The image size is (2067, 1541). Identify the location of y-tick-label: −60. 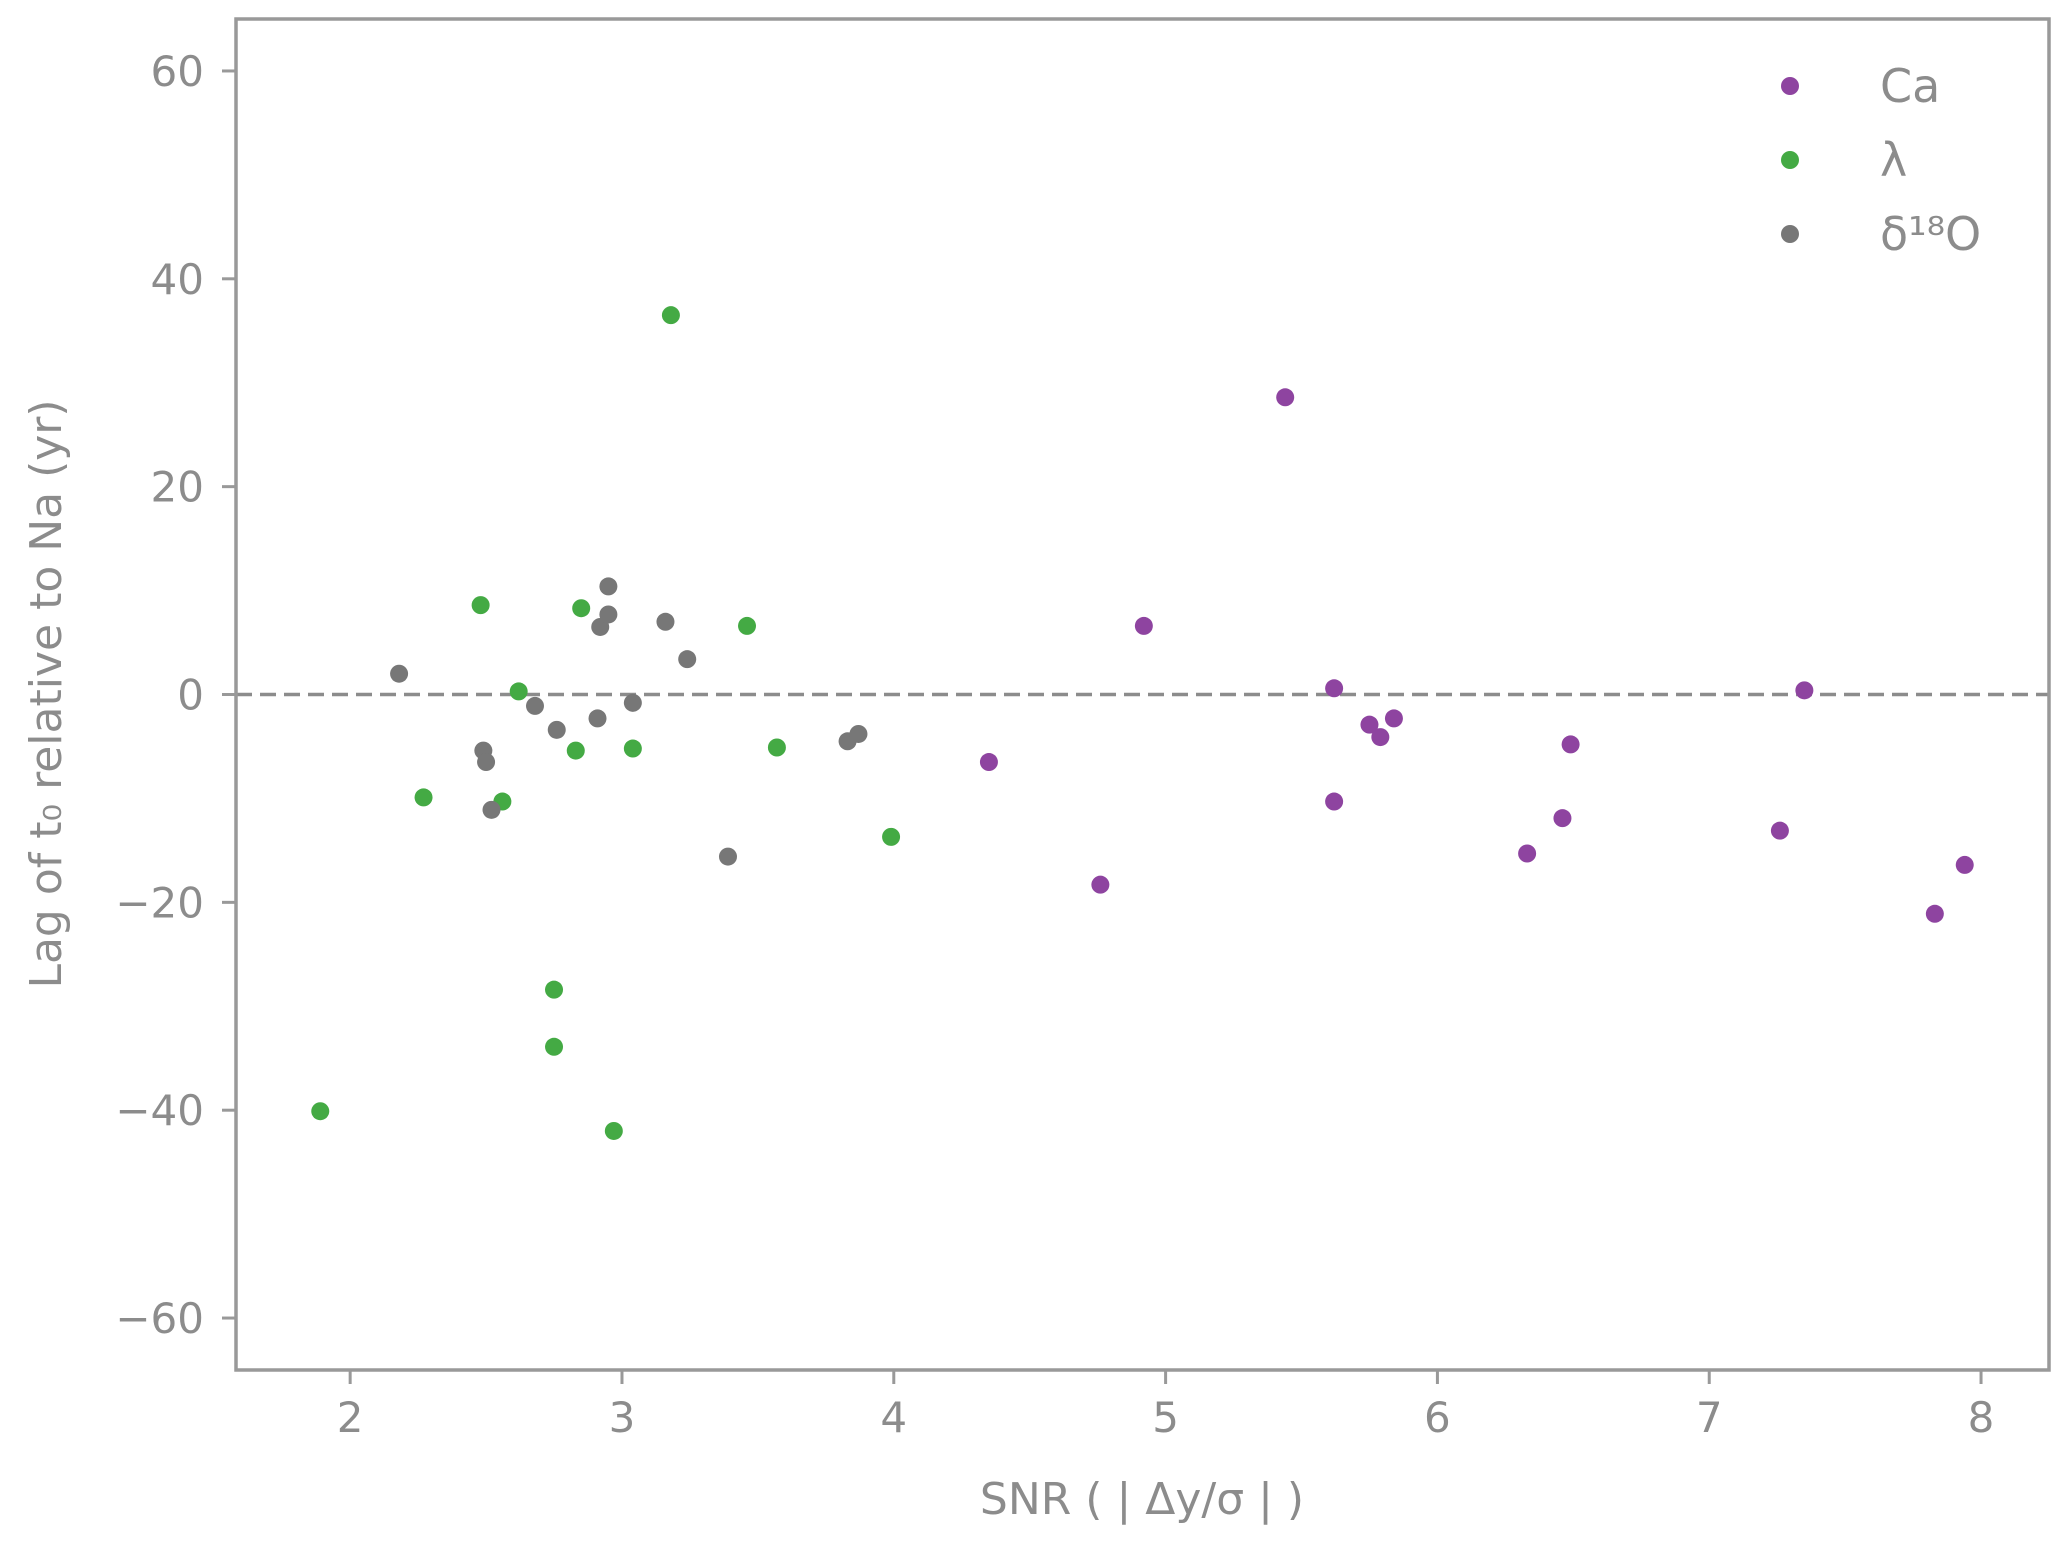
(159, 1318).